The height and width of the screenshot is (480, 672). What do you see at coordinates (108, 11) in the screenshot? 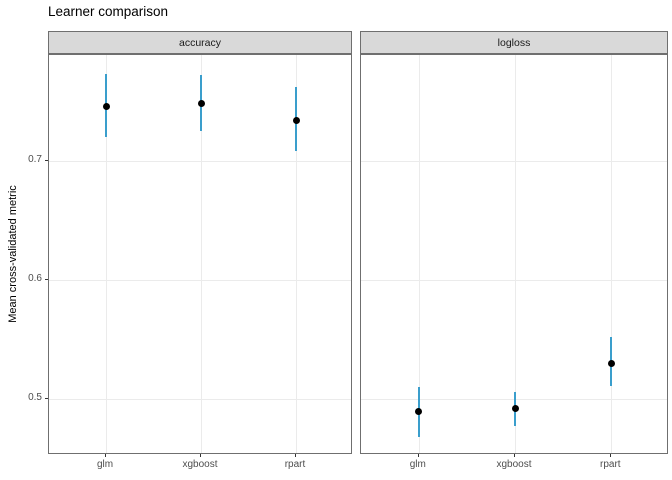
I see `plot-title: Learner comparison` at bounding box center [108, 11].